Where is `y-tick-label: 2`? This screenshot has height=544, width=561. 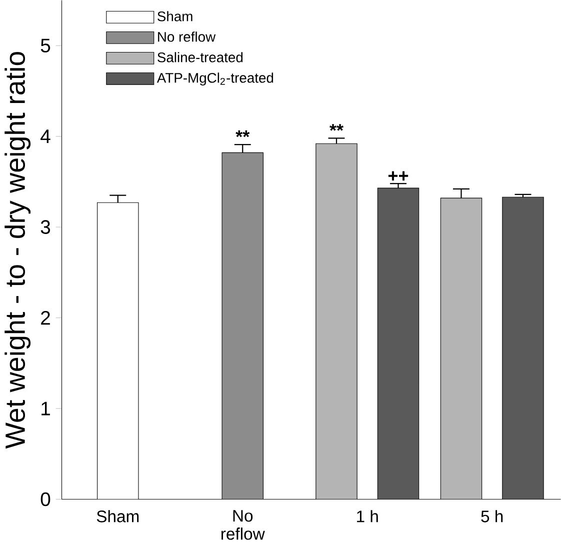 y-tick-label: 2 is located at coordinates (45, 317).